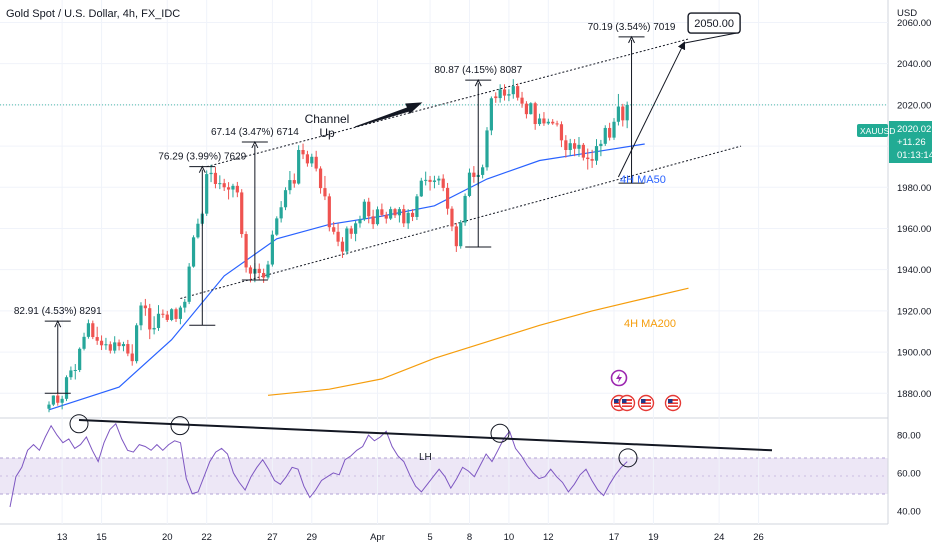  What do you see at coordinates (632, 103) in the screenshot?
I see `measure-tool: 70.19 (3.54%) 7019` at bounding box center [632, 103].